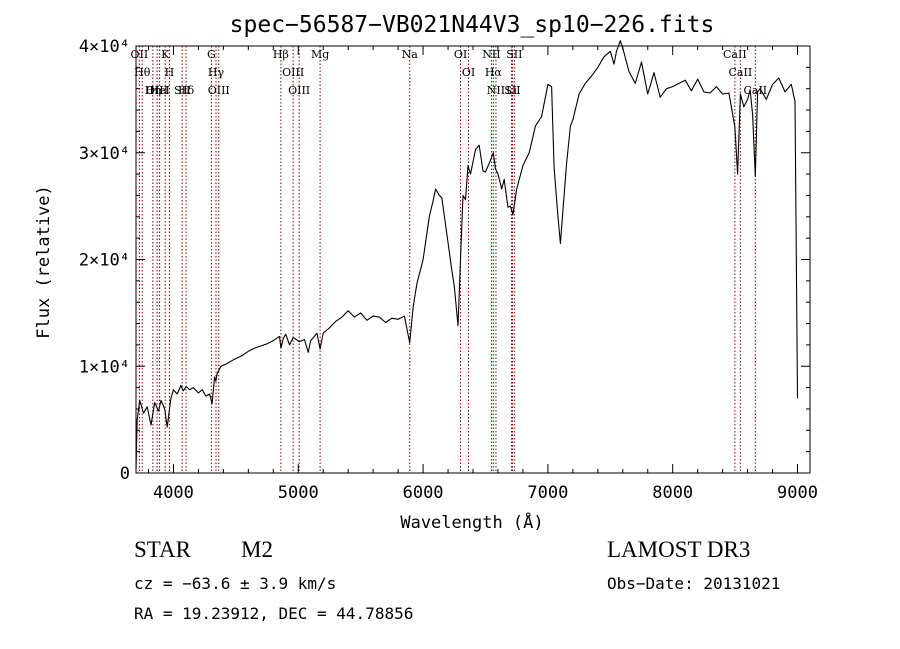  What do you see at coordinates (104, 154) in the screenshot?
I see `y-tick-label-3: 3×10⁴` at bounding box center [104, 154].